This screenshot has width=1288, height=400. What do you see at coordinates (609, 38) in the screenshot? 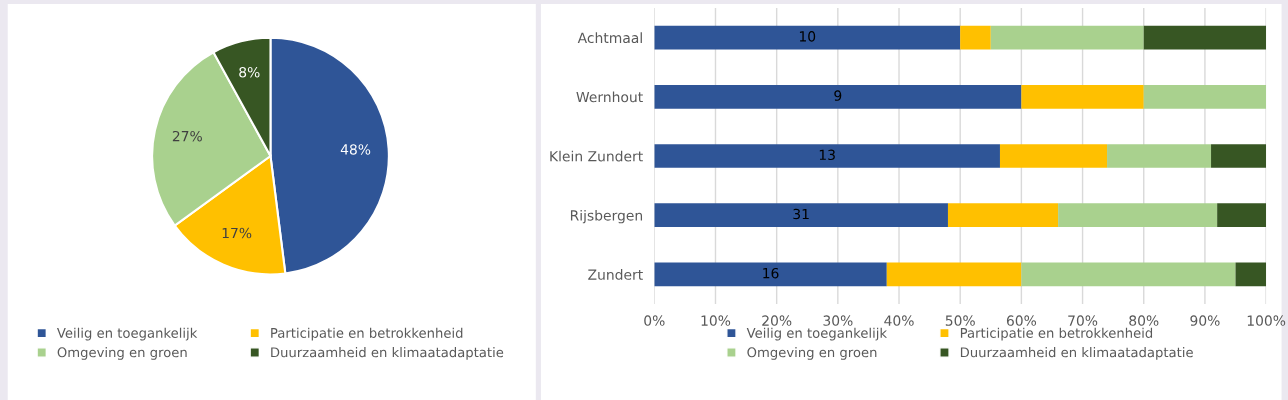
I see `y-tick-label: Achtmaal` at bounding box center [609, 38].